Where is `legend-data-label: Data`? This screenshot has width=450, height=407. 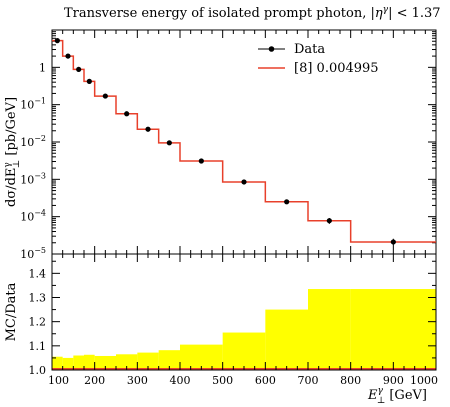 legend-data-label: Data is located at coordinates (309, 49).